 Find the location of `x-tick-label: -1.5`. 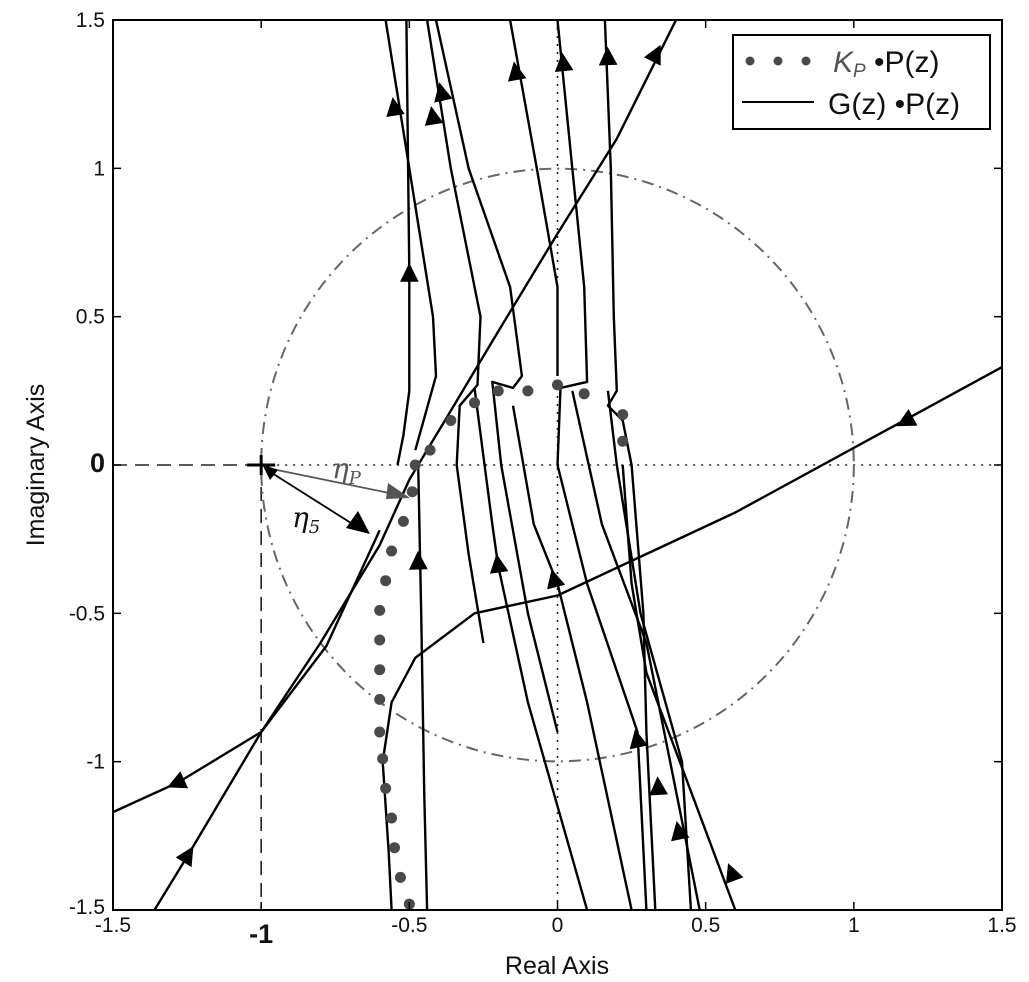

x-tick-label: -1.5 is located at coordinates (113, 925).